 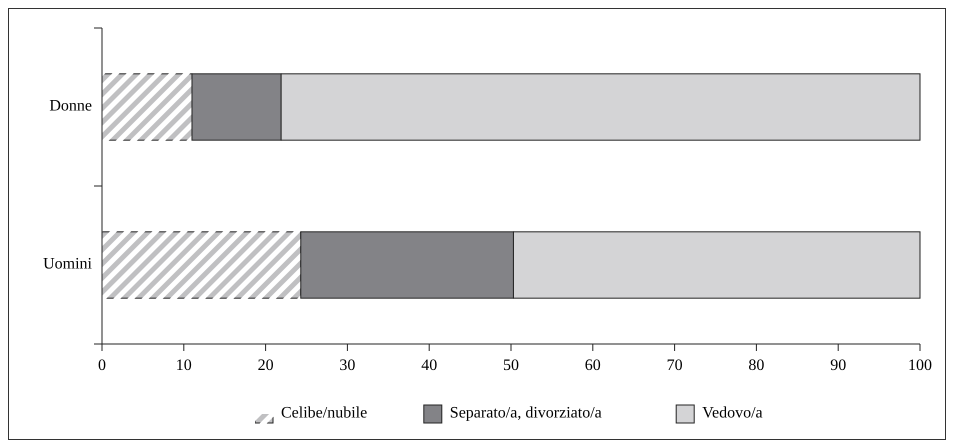 What do you see at coordinates (592, 365) in the screenshot?
I see `x-tick-label: 60` at bounding box center [592, 365].